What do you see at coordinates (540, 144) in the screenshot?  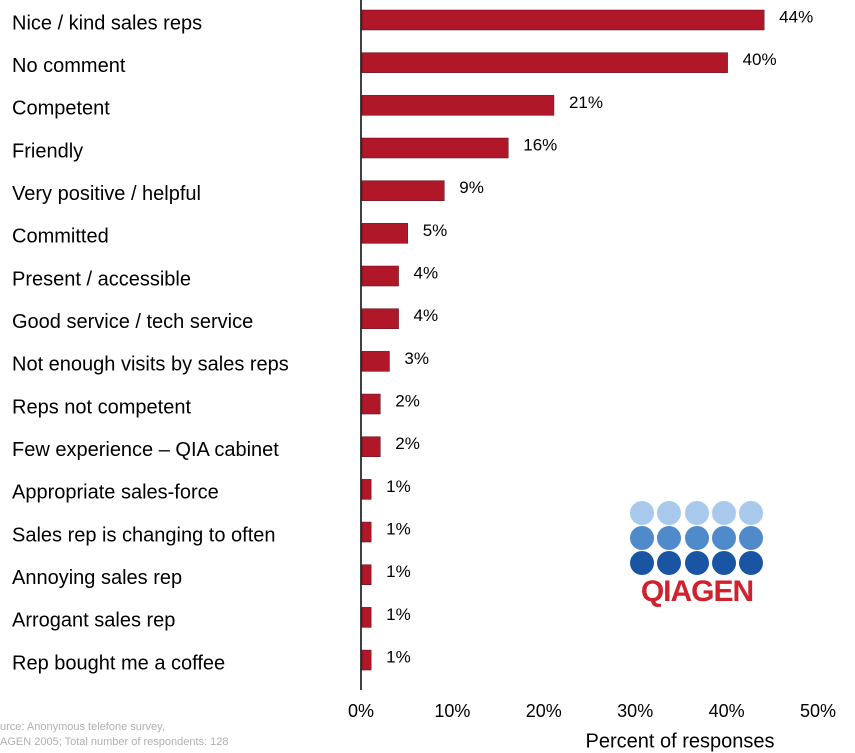 I see `value-label: 16%` at bounding box center [540, 144].